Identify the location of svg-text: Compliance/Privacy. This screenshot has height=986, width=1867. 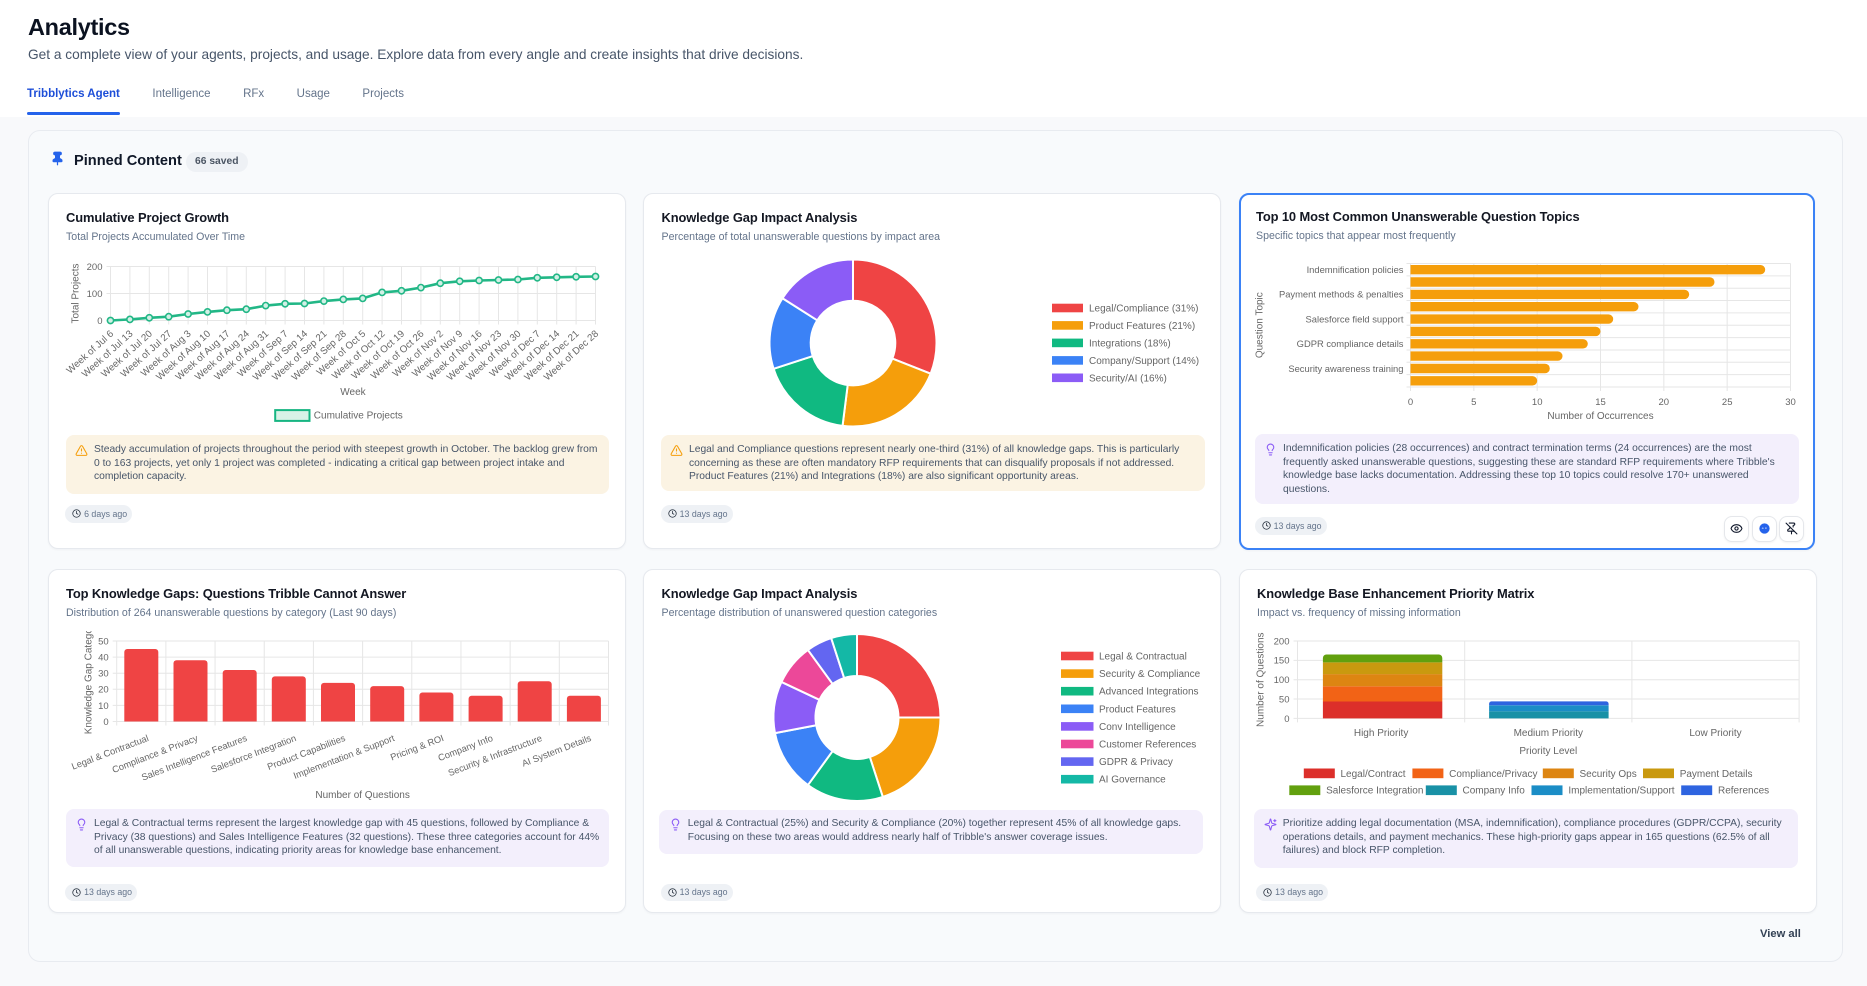
(1493, 774).